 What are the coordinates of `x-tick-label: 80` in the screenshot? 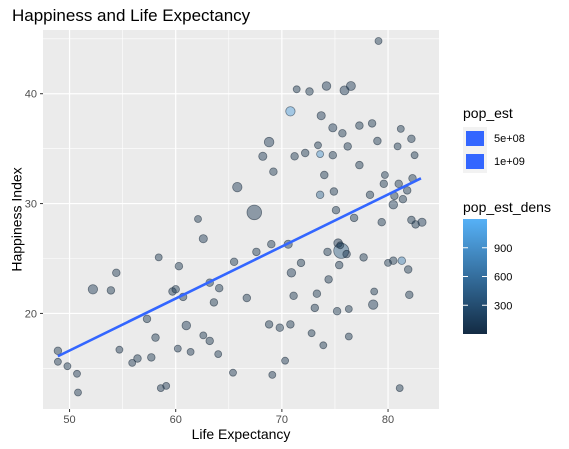 It's located at (388, 420).